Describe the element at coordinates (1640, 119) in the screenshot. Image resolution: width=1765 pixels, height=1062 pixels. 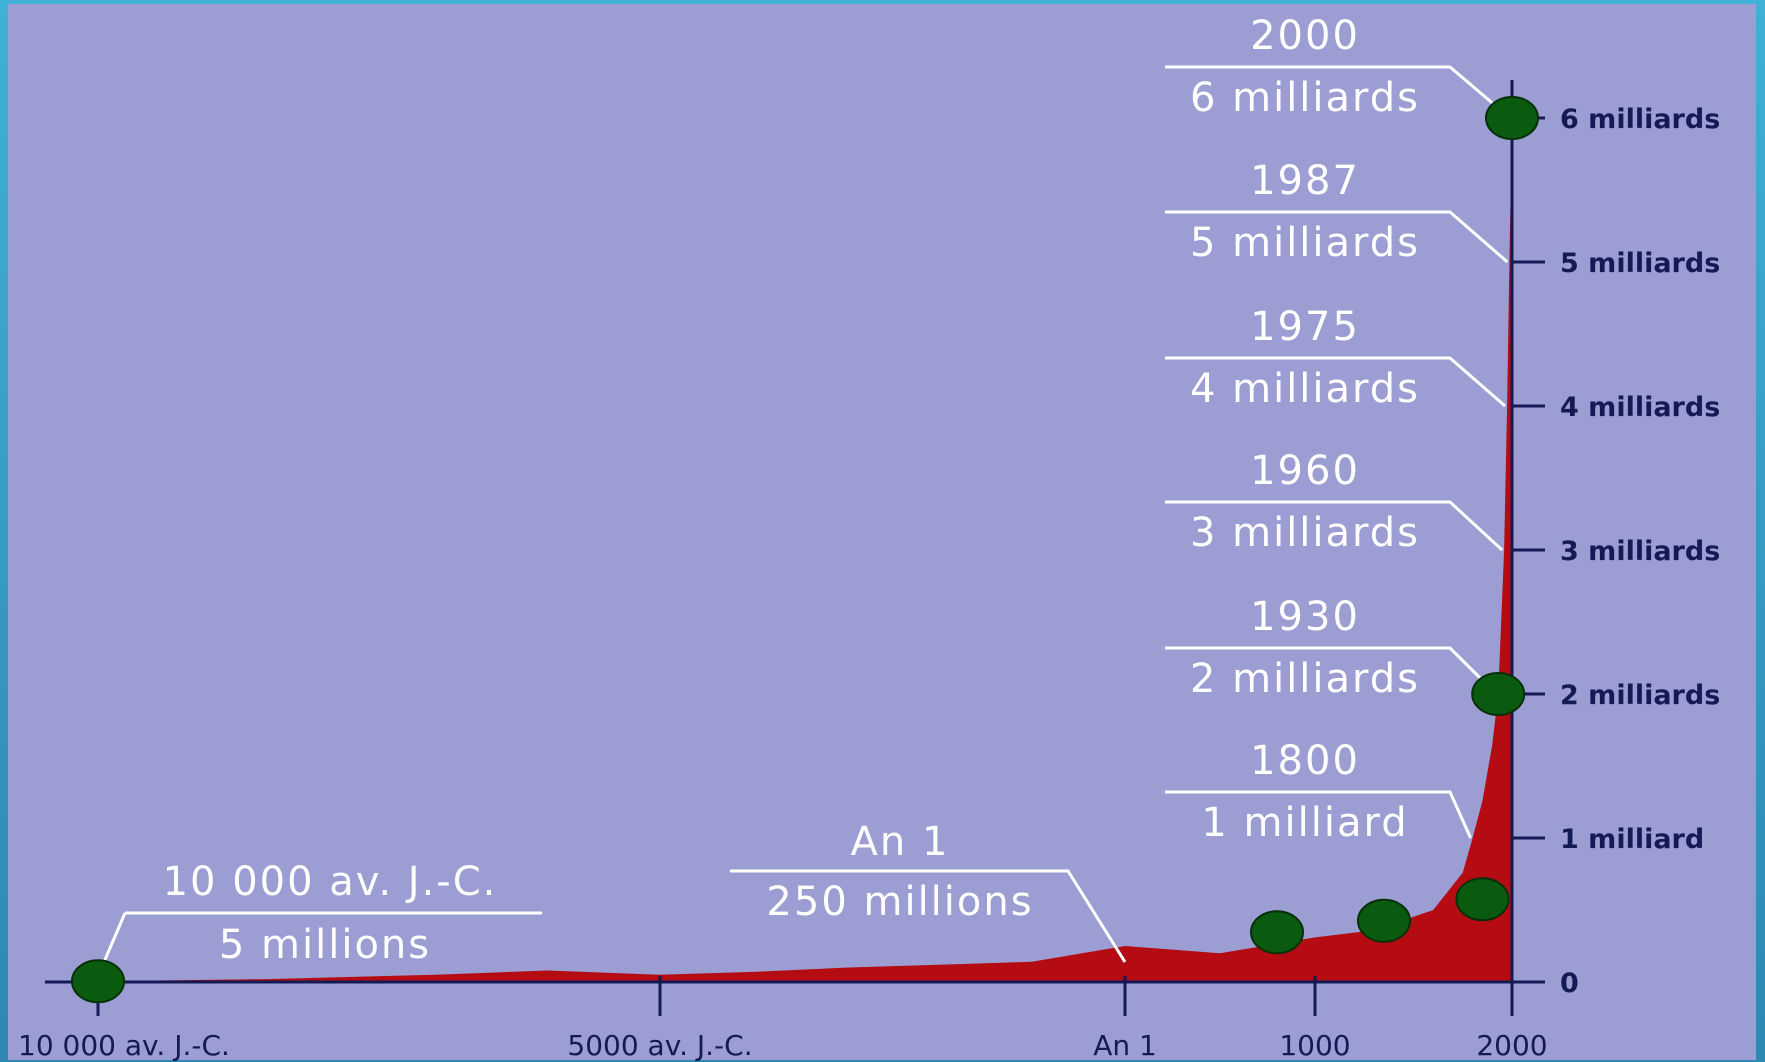
I see `y-tick-label: 6 milliards` at that location.